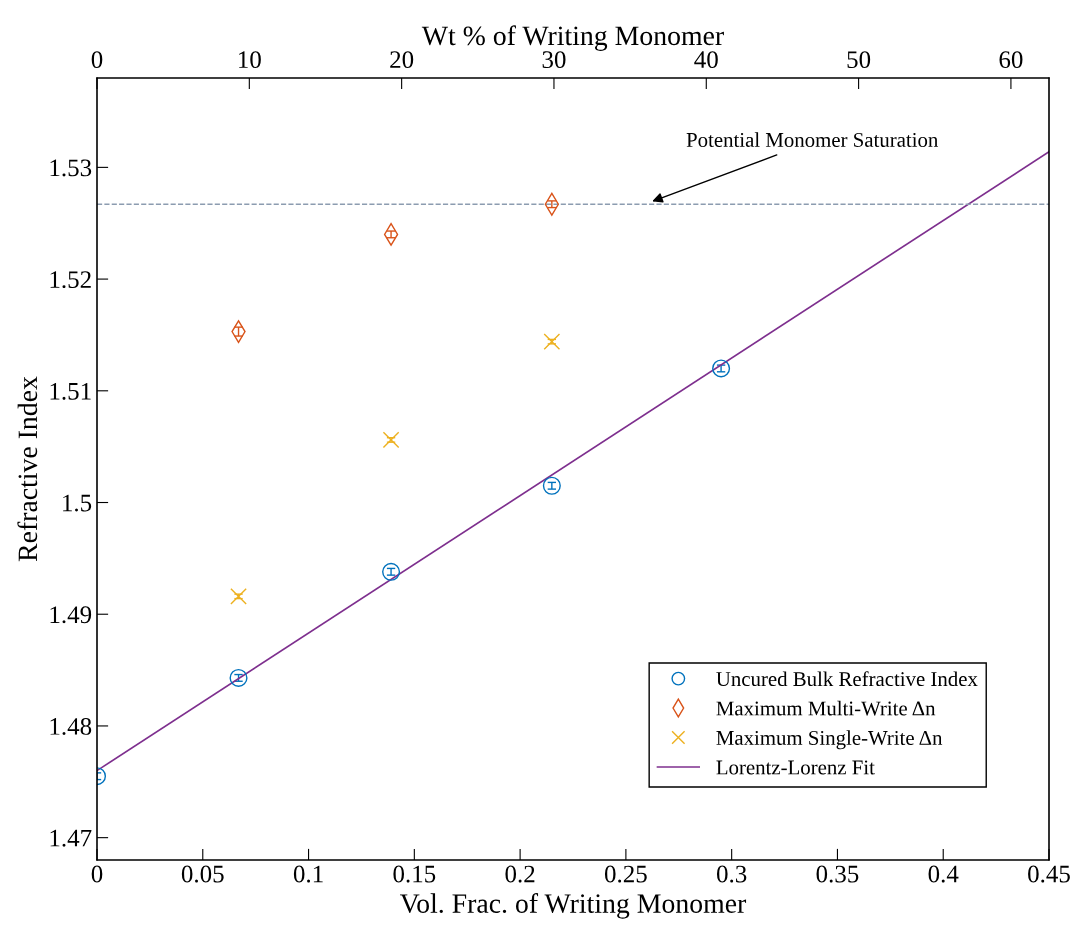 This screenshot has height=925, width=1074. What do you see at coordinates (573, 906) in the screenshot?
I see `x-axis-title: Vol. Frac. of Writing Monomer` at bounding box center [573, 906].